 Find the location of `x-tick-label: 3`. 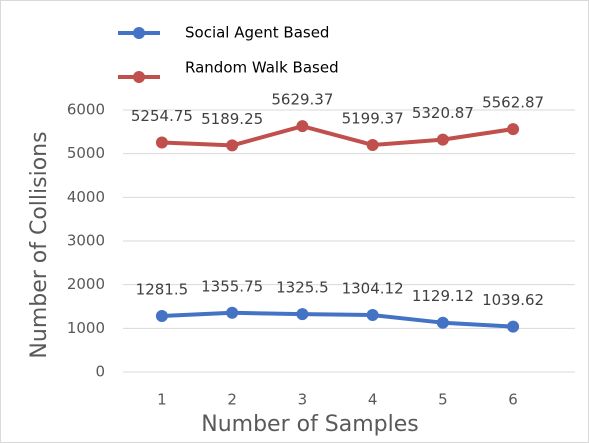

x-tick-label: 3 is located at coordinates (303, 400).